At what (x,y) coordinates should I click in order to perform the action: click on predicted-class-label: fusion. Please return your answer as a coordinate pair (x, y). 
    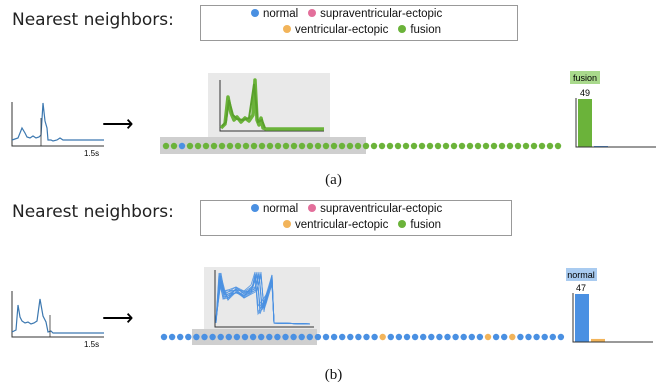
    Looking at the image, I should click on (585, 78).